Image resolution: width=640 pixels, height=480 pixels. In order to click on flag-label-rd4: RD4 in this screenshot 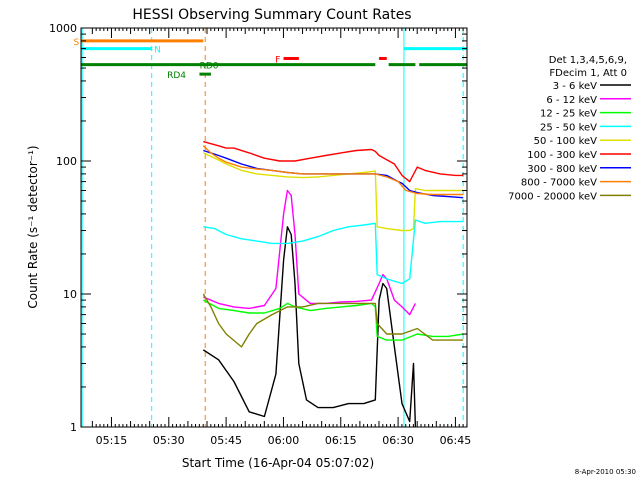, I will do `click(176, 76)`.